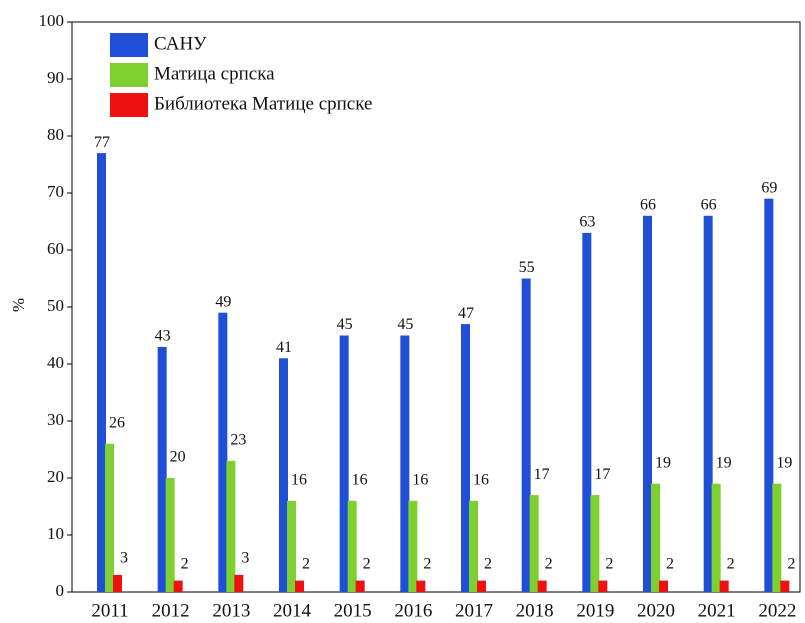 Image resolution: width=805 pixels, height=623 pixels. What do you see at coordinates (535, 610) in the screenshot?
I see `x-tick-label: 2018` at bounding box center [535, 610].